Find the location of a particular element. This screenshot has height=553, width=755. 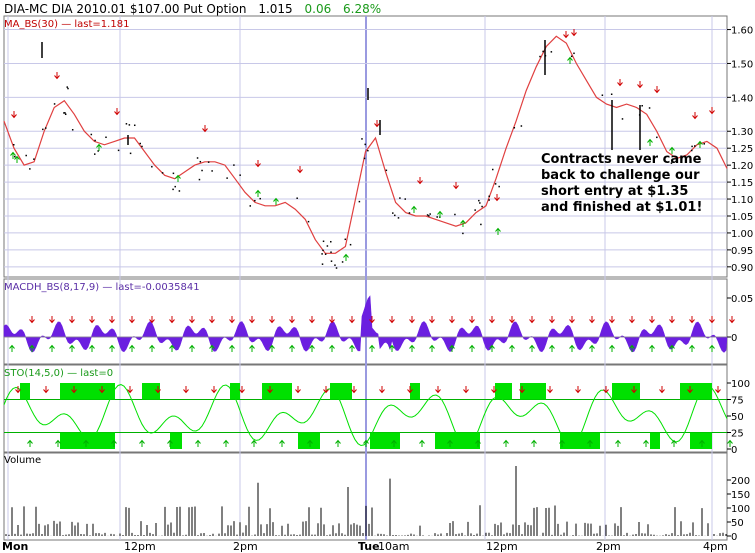

sto-panel-label: STO(14,5,0) — last=0 is located at coordinates (59, 373).